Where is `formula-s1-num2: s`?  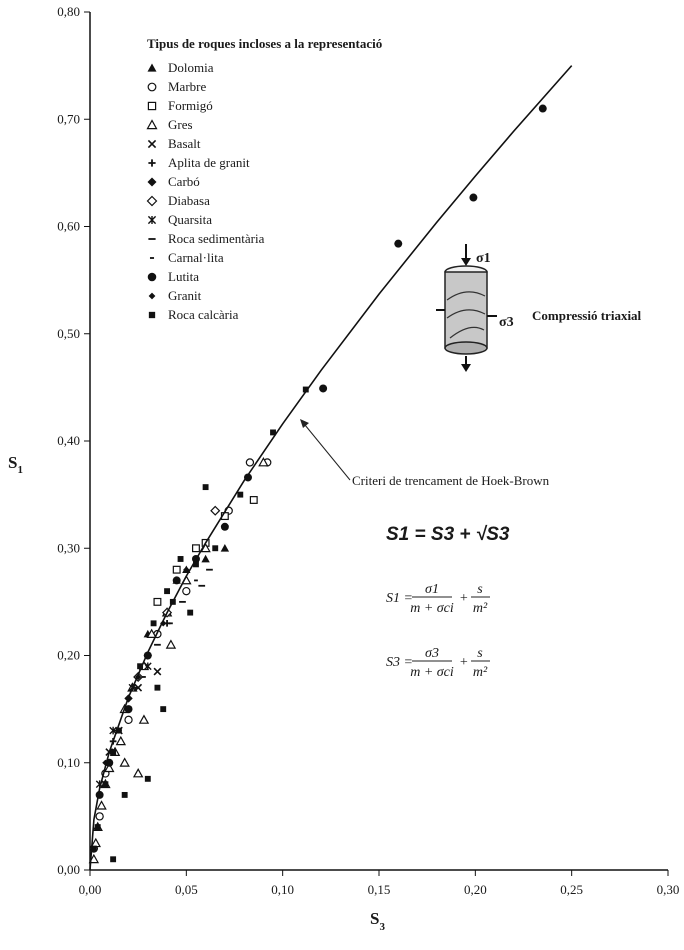
formula-s1-num2: s is located at coordinates (480, 589).